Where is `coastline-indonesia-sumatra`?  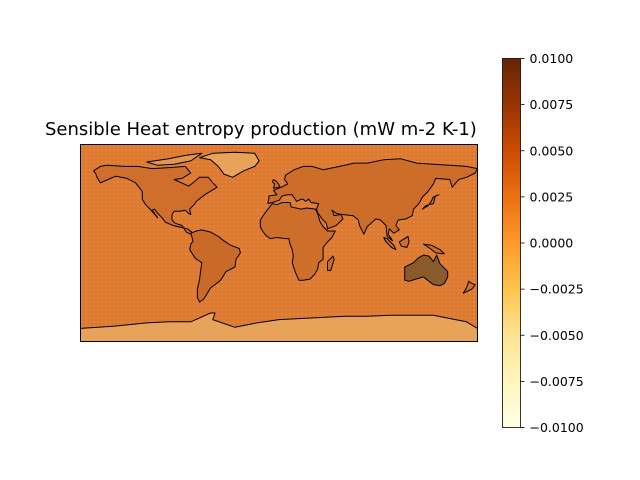 coastline-indonesia-sumatra is located at coordinates (390, 244).